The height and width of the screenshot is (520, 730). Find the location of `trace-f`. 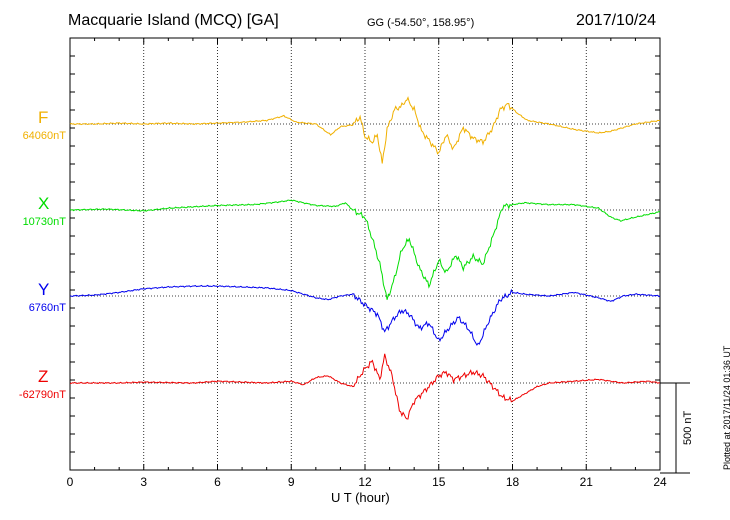

trace-f is located at coordinates (365, 130).